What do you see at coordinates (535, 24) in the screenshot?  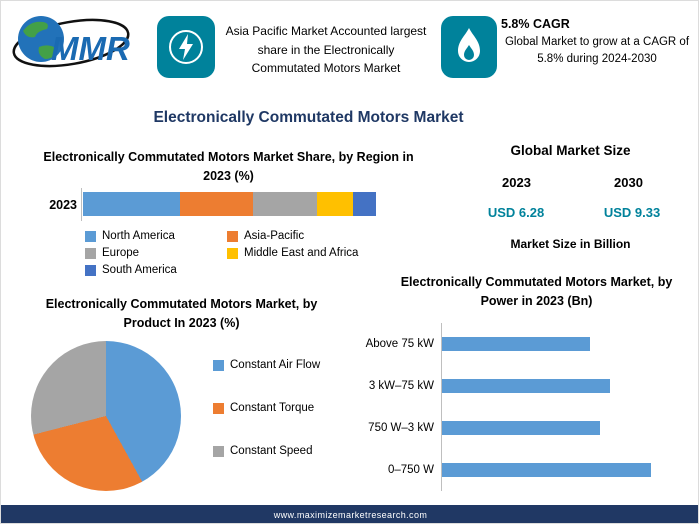 I see `cagr-title: 5.8% CAGR` at bounding box center [535, 24].